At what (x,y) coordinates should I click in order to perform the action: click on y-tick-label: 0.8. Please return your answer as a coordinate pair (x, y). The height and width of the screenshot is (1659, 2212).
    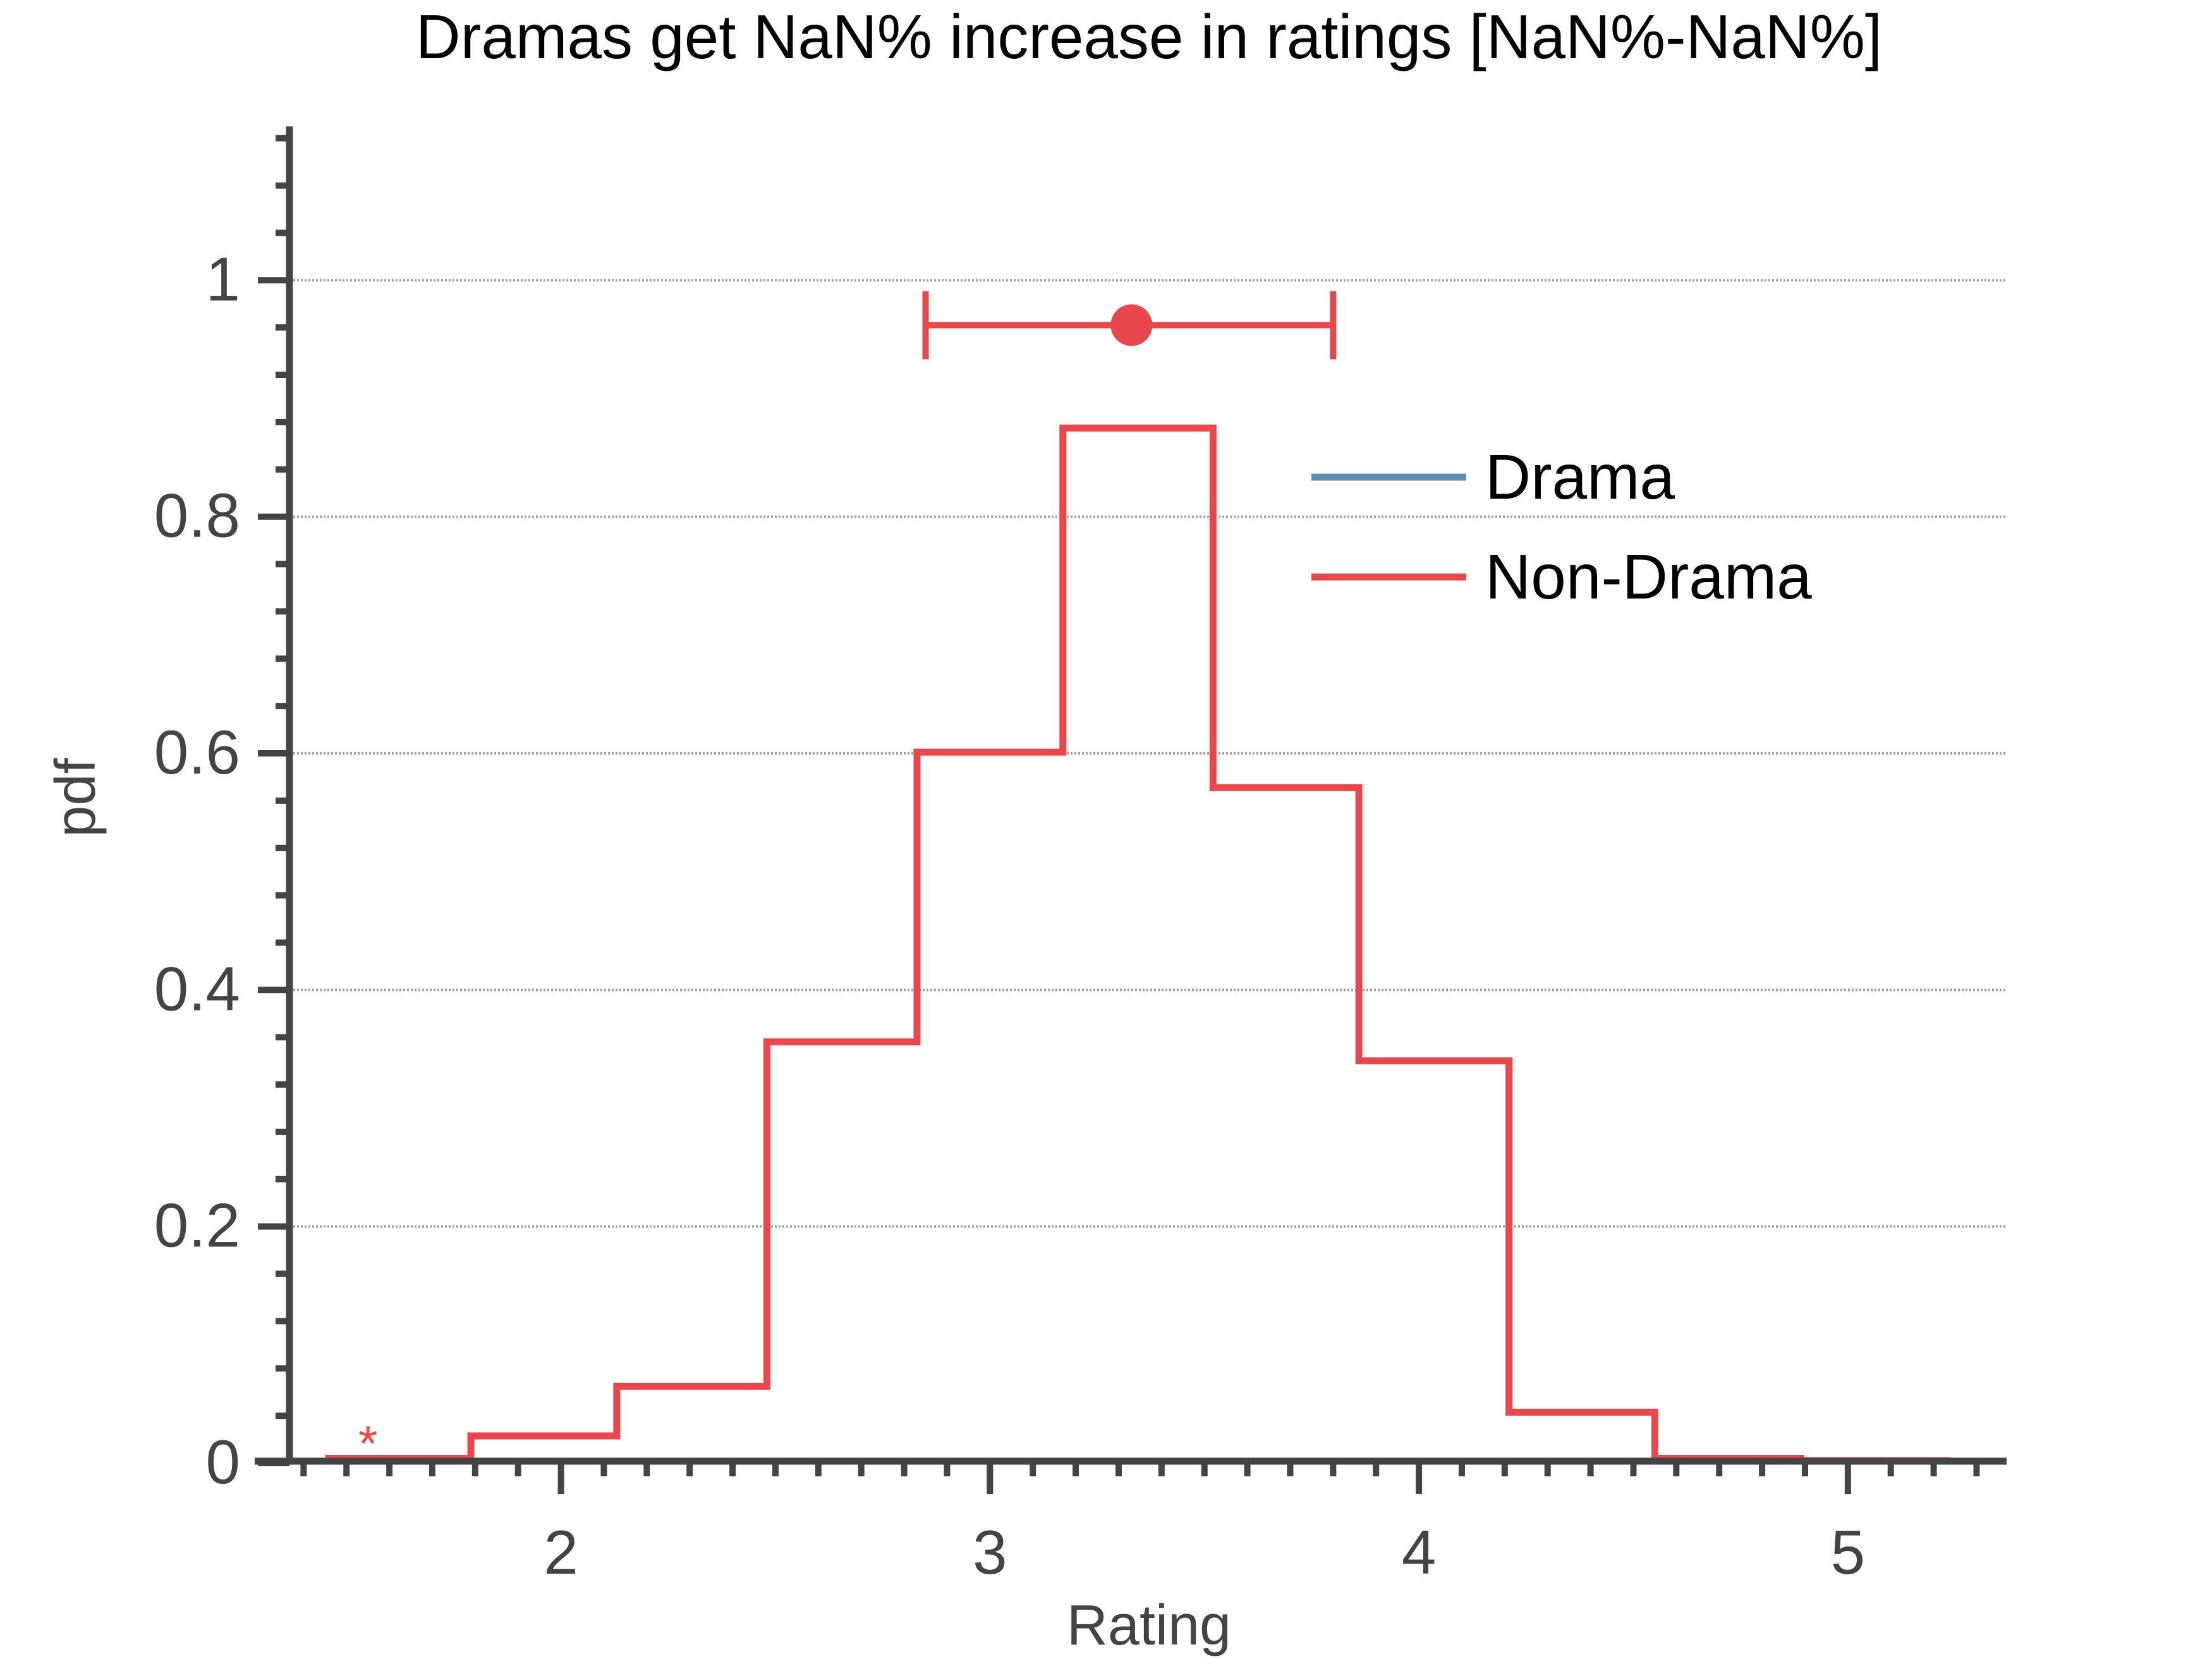
    Looking at the image, I should click on (197, 515).